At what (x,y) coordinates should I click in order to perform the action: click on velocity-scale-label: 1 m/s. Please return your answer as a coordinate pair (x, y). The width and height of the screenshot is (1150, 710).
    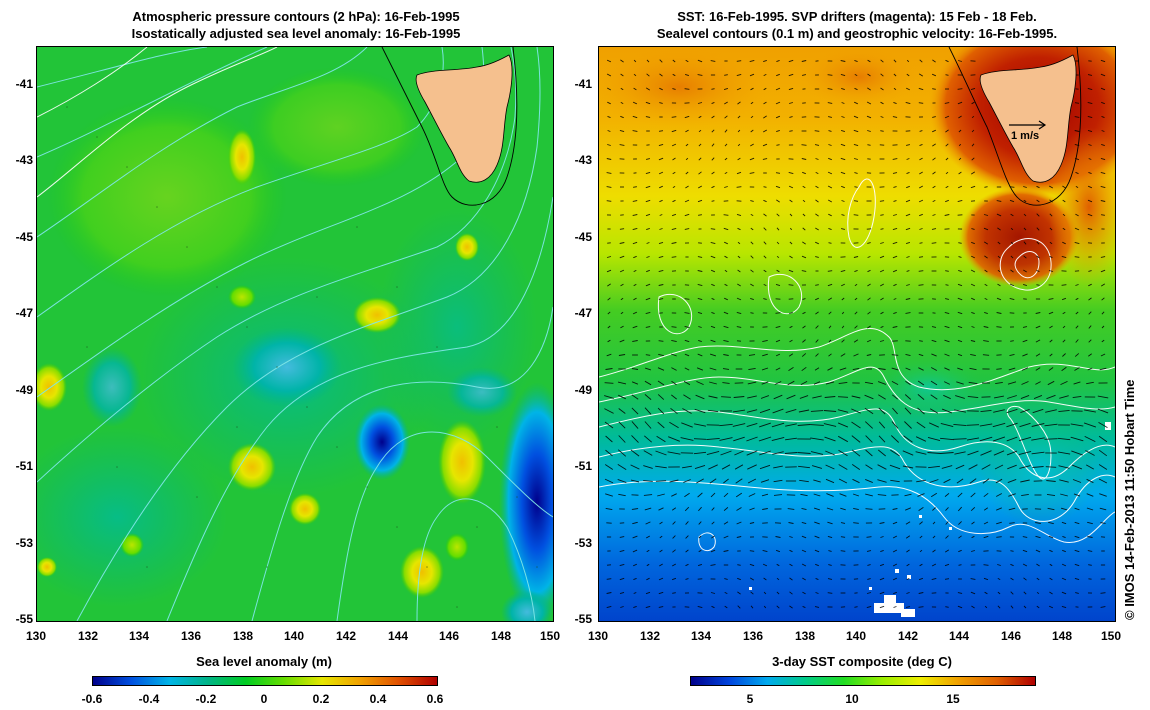
    Looking at the image, I should click on (1025, 136).